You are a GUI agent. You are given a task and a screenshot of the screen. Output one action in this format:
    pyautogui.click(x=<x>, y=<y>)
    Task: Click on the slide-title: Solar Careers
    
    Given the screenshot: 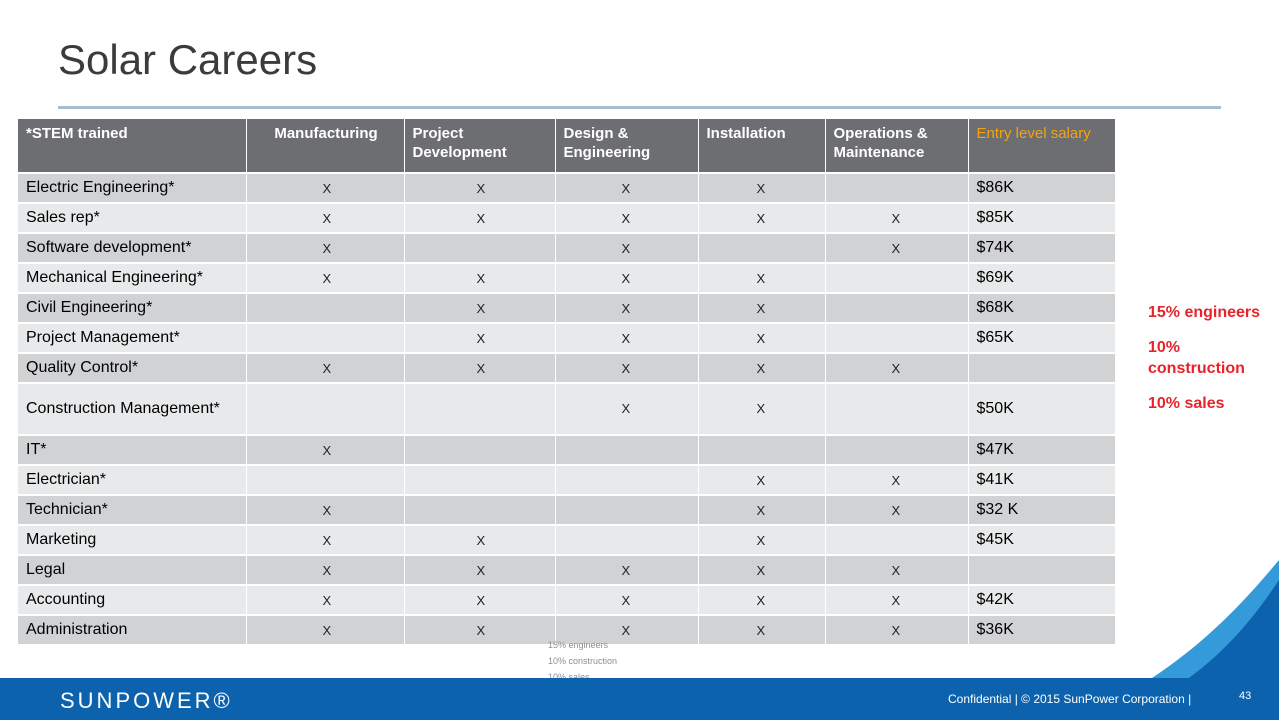 What is the action you would take?
    pyautogui.click(x=188, y=59)
    